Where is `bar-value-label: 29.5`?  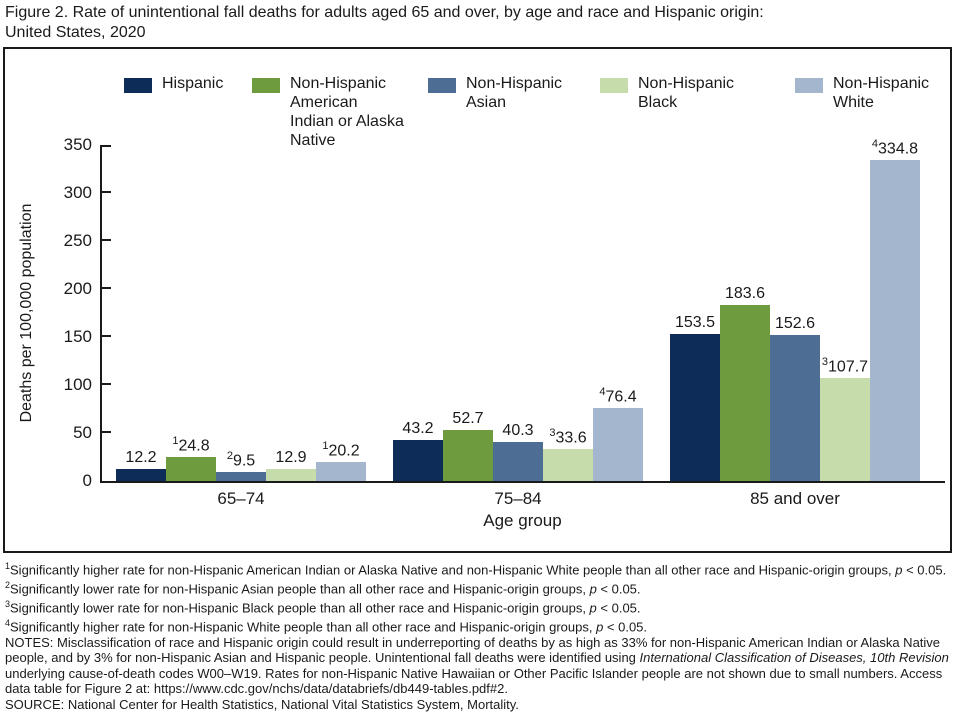 bar-value-label: 29.5 is located at coordinates (241, 459).